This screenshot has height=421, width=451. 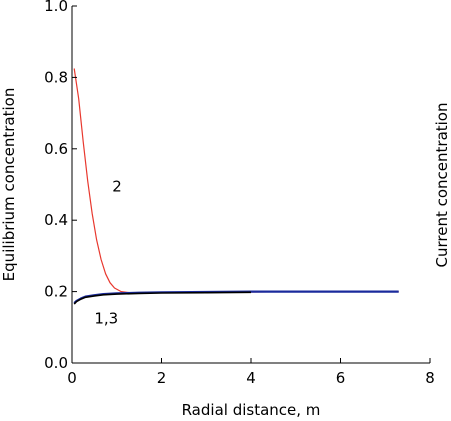 I want to click on annotations: 21,3, so click(x=107, y=253).